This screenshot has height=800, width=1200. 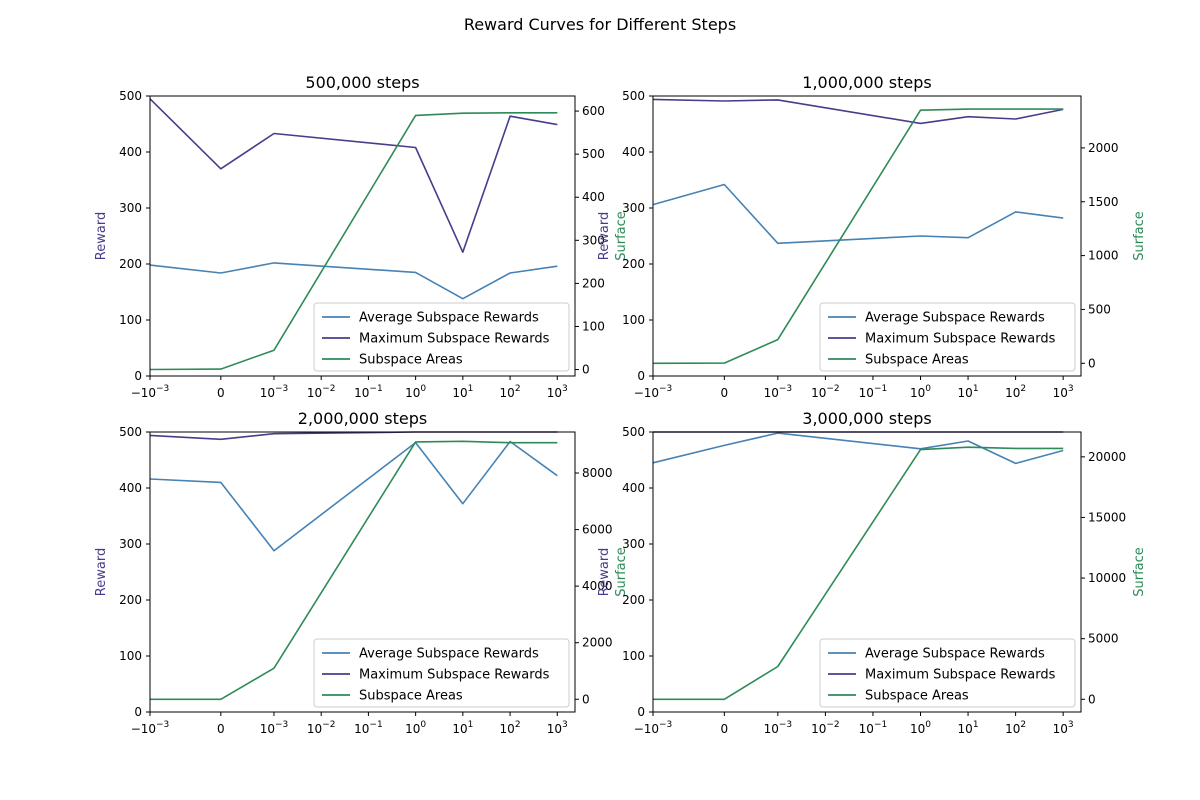 What do you see at coordinates (1107, 578) in the screenshot?
I see `y2-tick-label: 10000` at bounding box center [1107, 578].